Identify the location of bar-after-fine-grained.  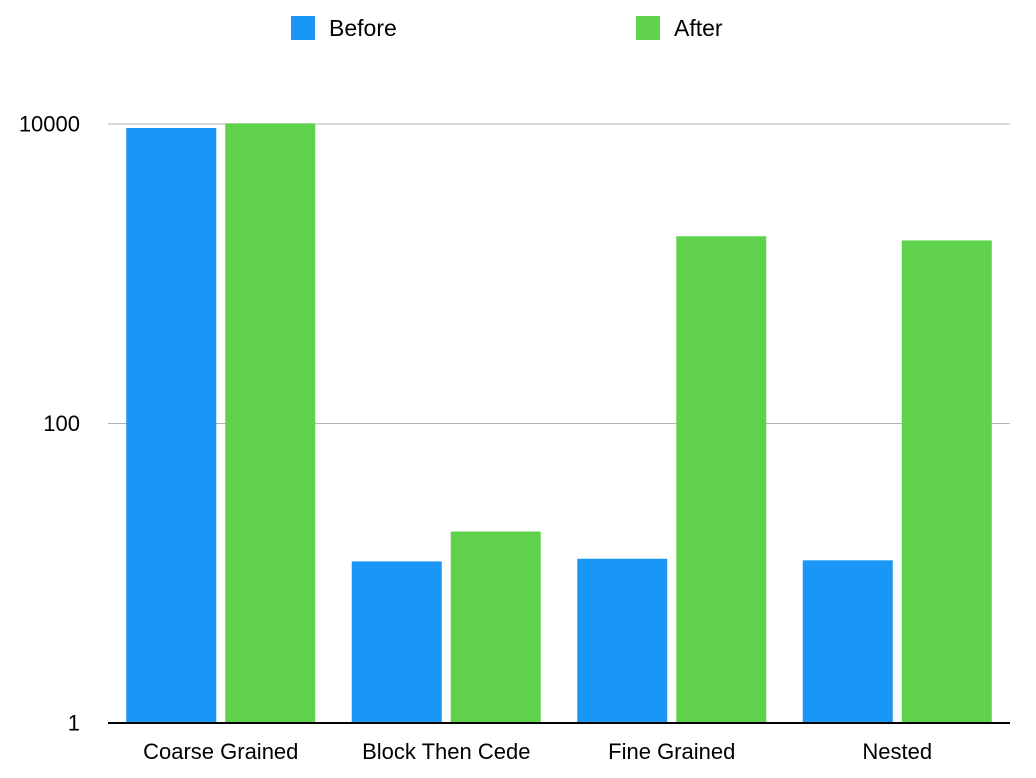
(721, 479).